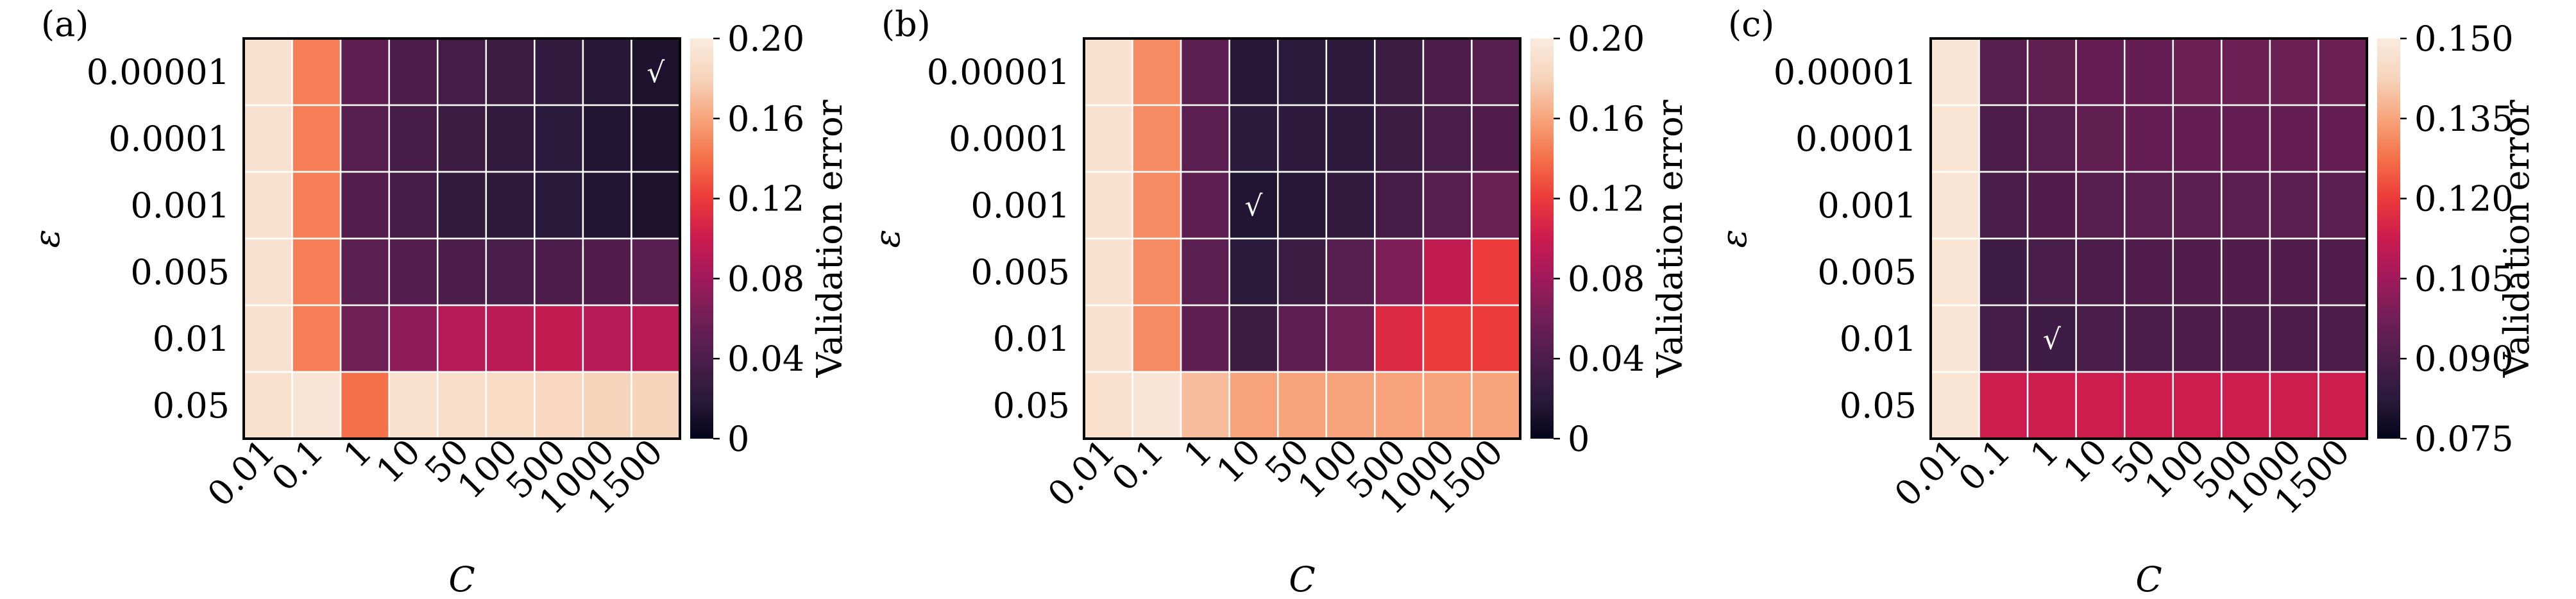 This screenshot has height=599, width=2576. Describe the element at coordinates (765, 359) in the screenshot. I see `colorbar-tick-label: 0.04` at that location.